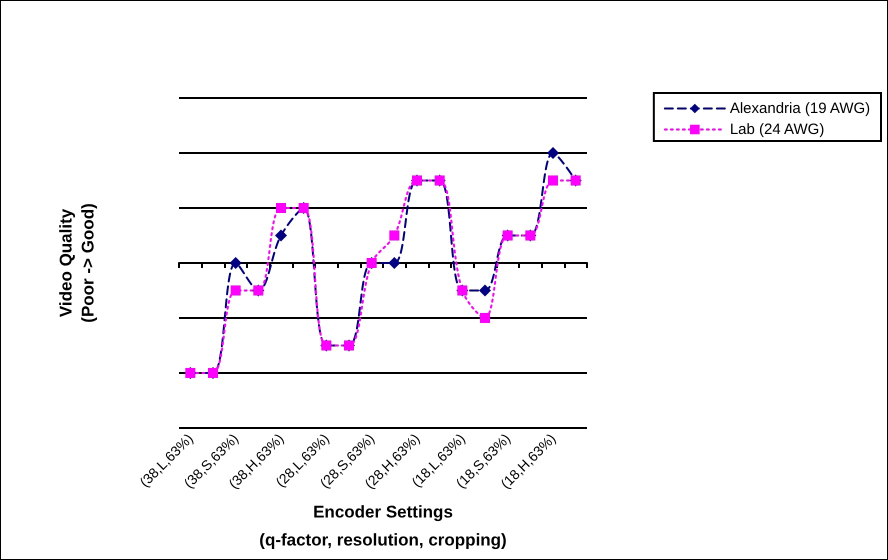 Image resolution: width=888 pixels, height=560 pixels. What do you see at coordinates (777, 129) in the screenshot?
I see `legend-label: Lab (24 AWG)` at bounding box center [777, 129].